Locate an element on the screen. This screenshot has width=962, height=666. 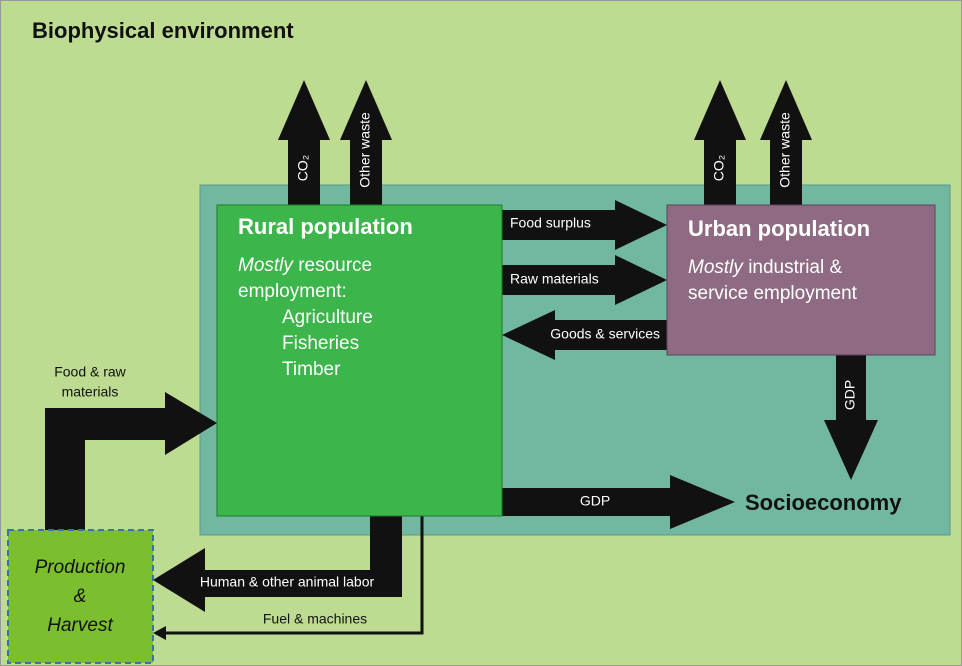
production-label: & is located at coordinates (80, 596).